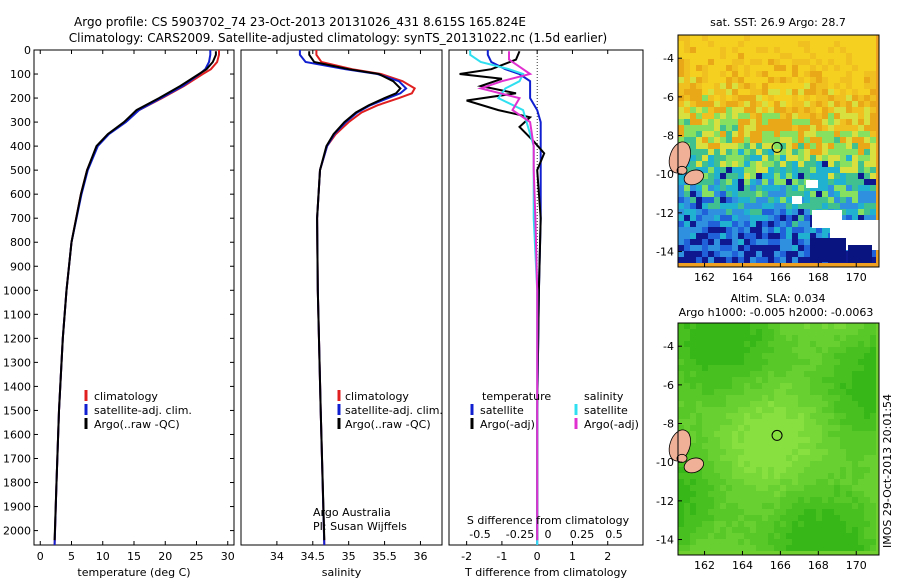 The height and width of the screenshot is (580, 900). I want to click on y-tick-label: 700, so click(20, 218).